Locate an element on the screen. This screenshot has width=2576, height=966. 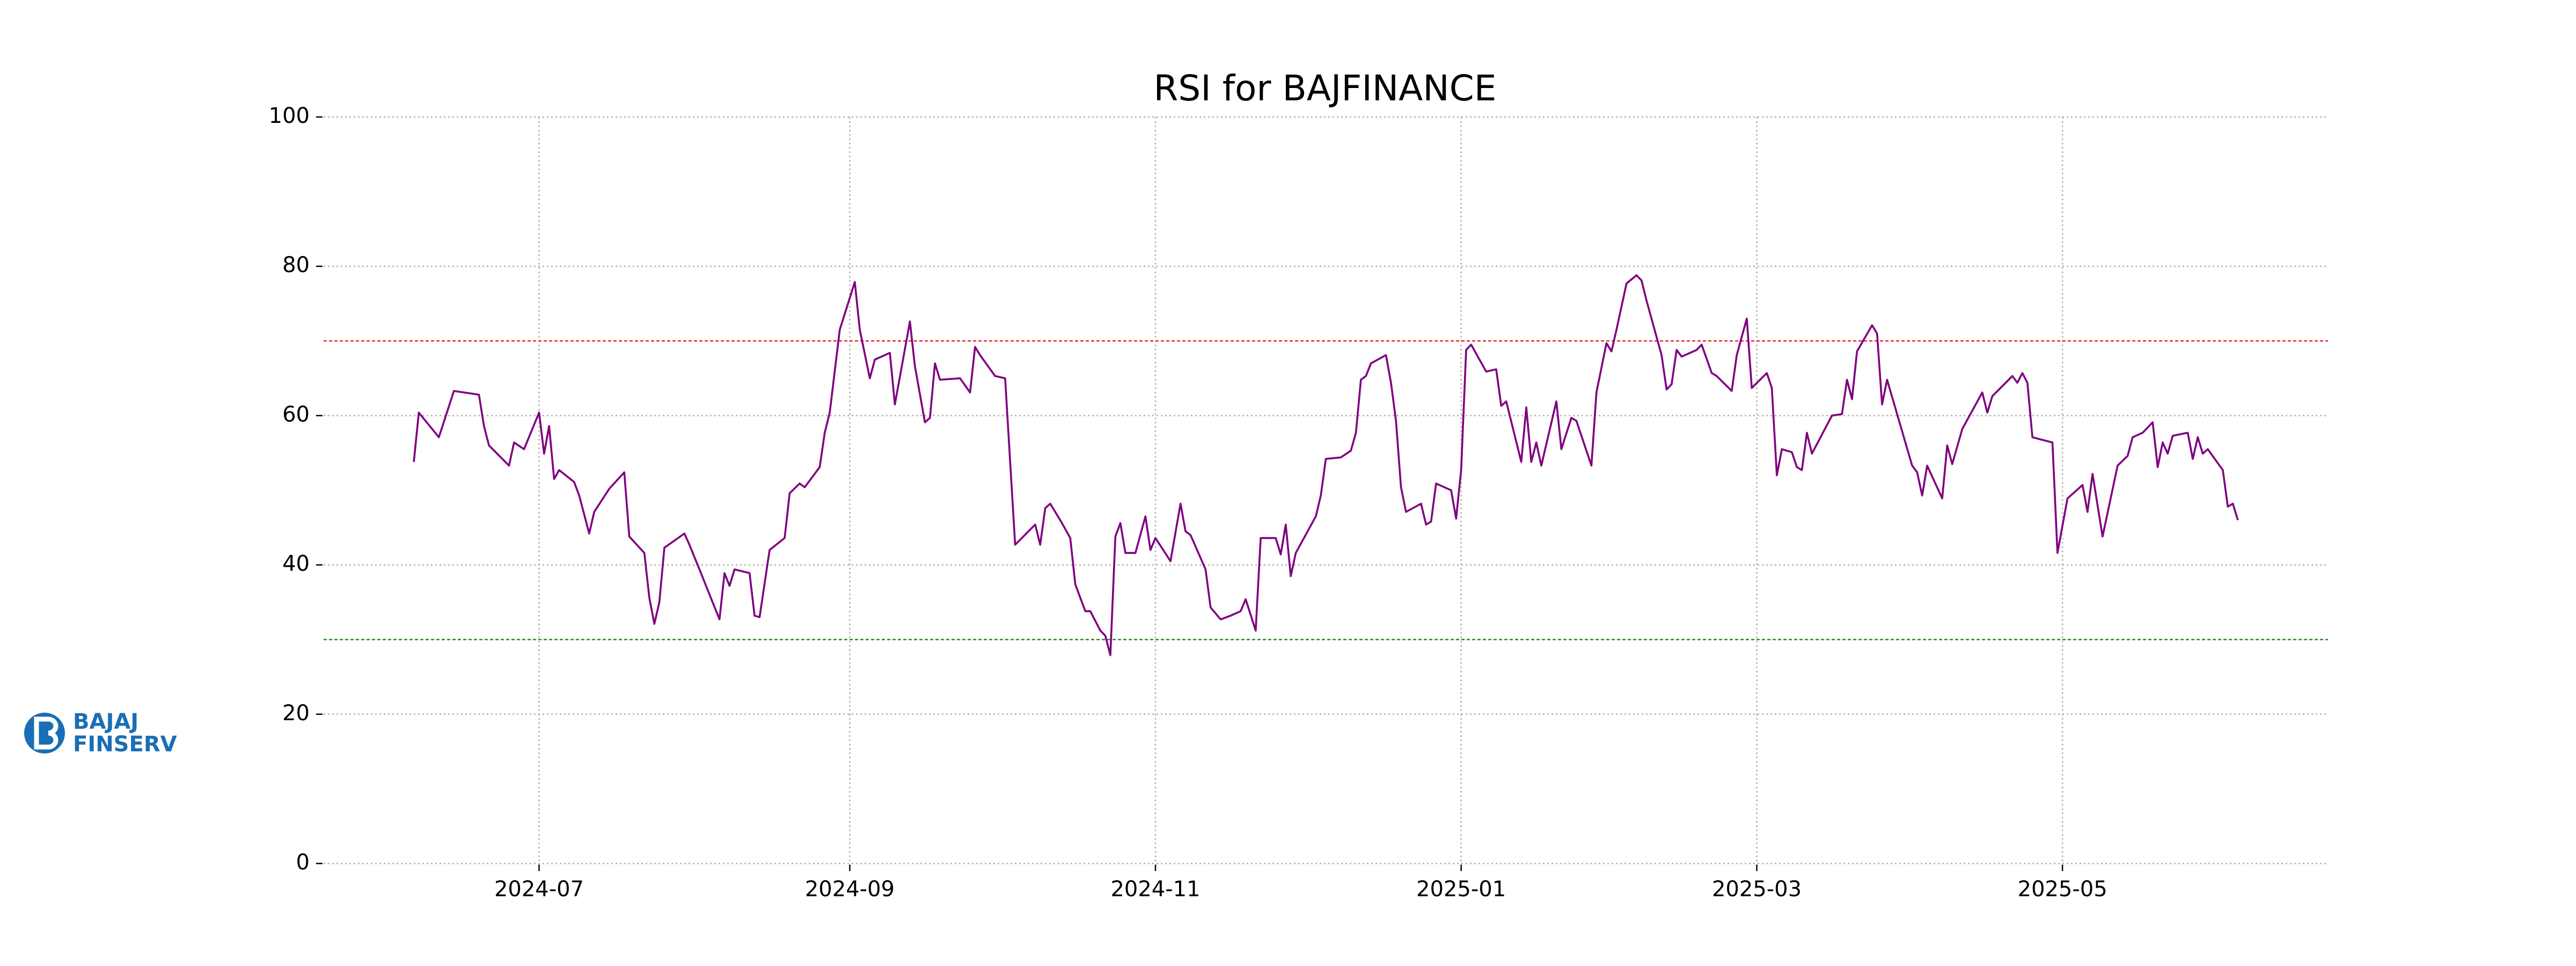
logo-text: BAJAJ is located at coordinates (105, 721).